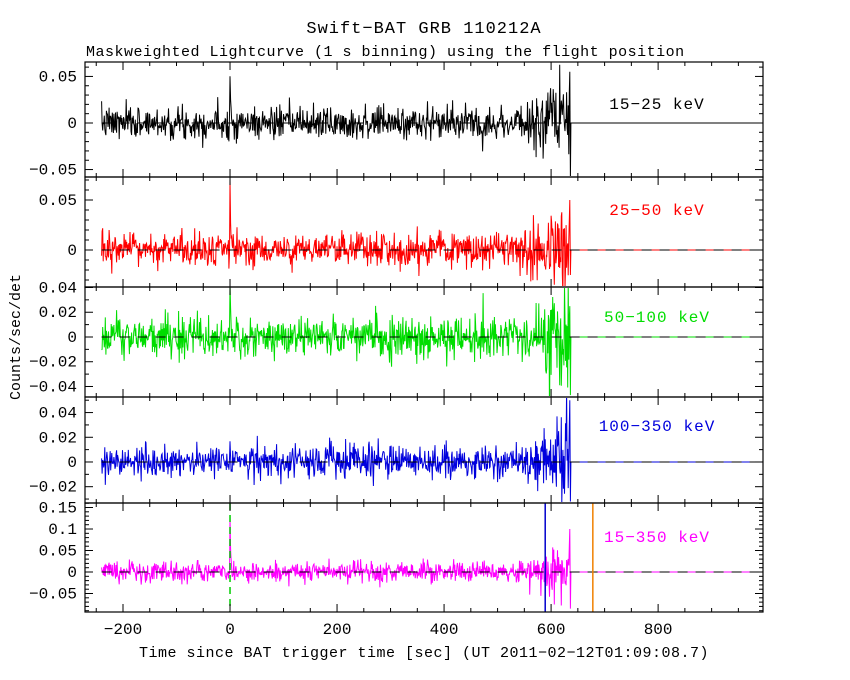  I want to click on chart-title: Swift−BAT GRB 110212A, so click(424, 29).